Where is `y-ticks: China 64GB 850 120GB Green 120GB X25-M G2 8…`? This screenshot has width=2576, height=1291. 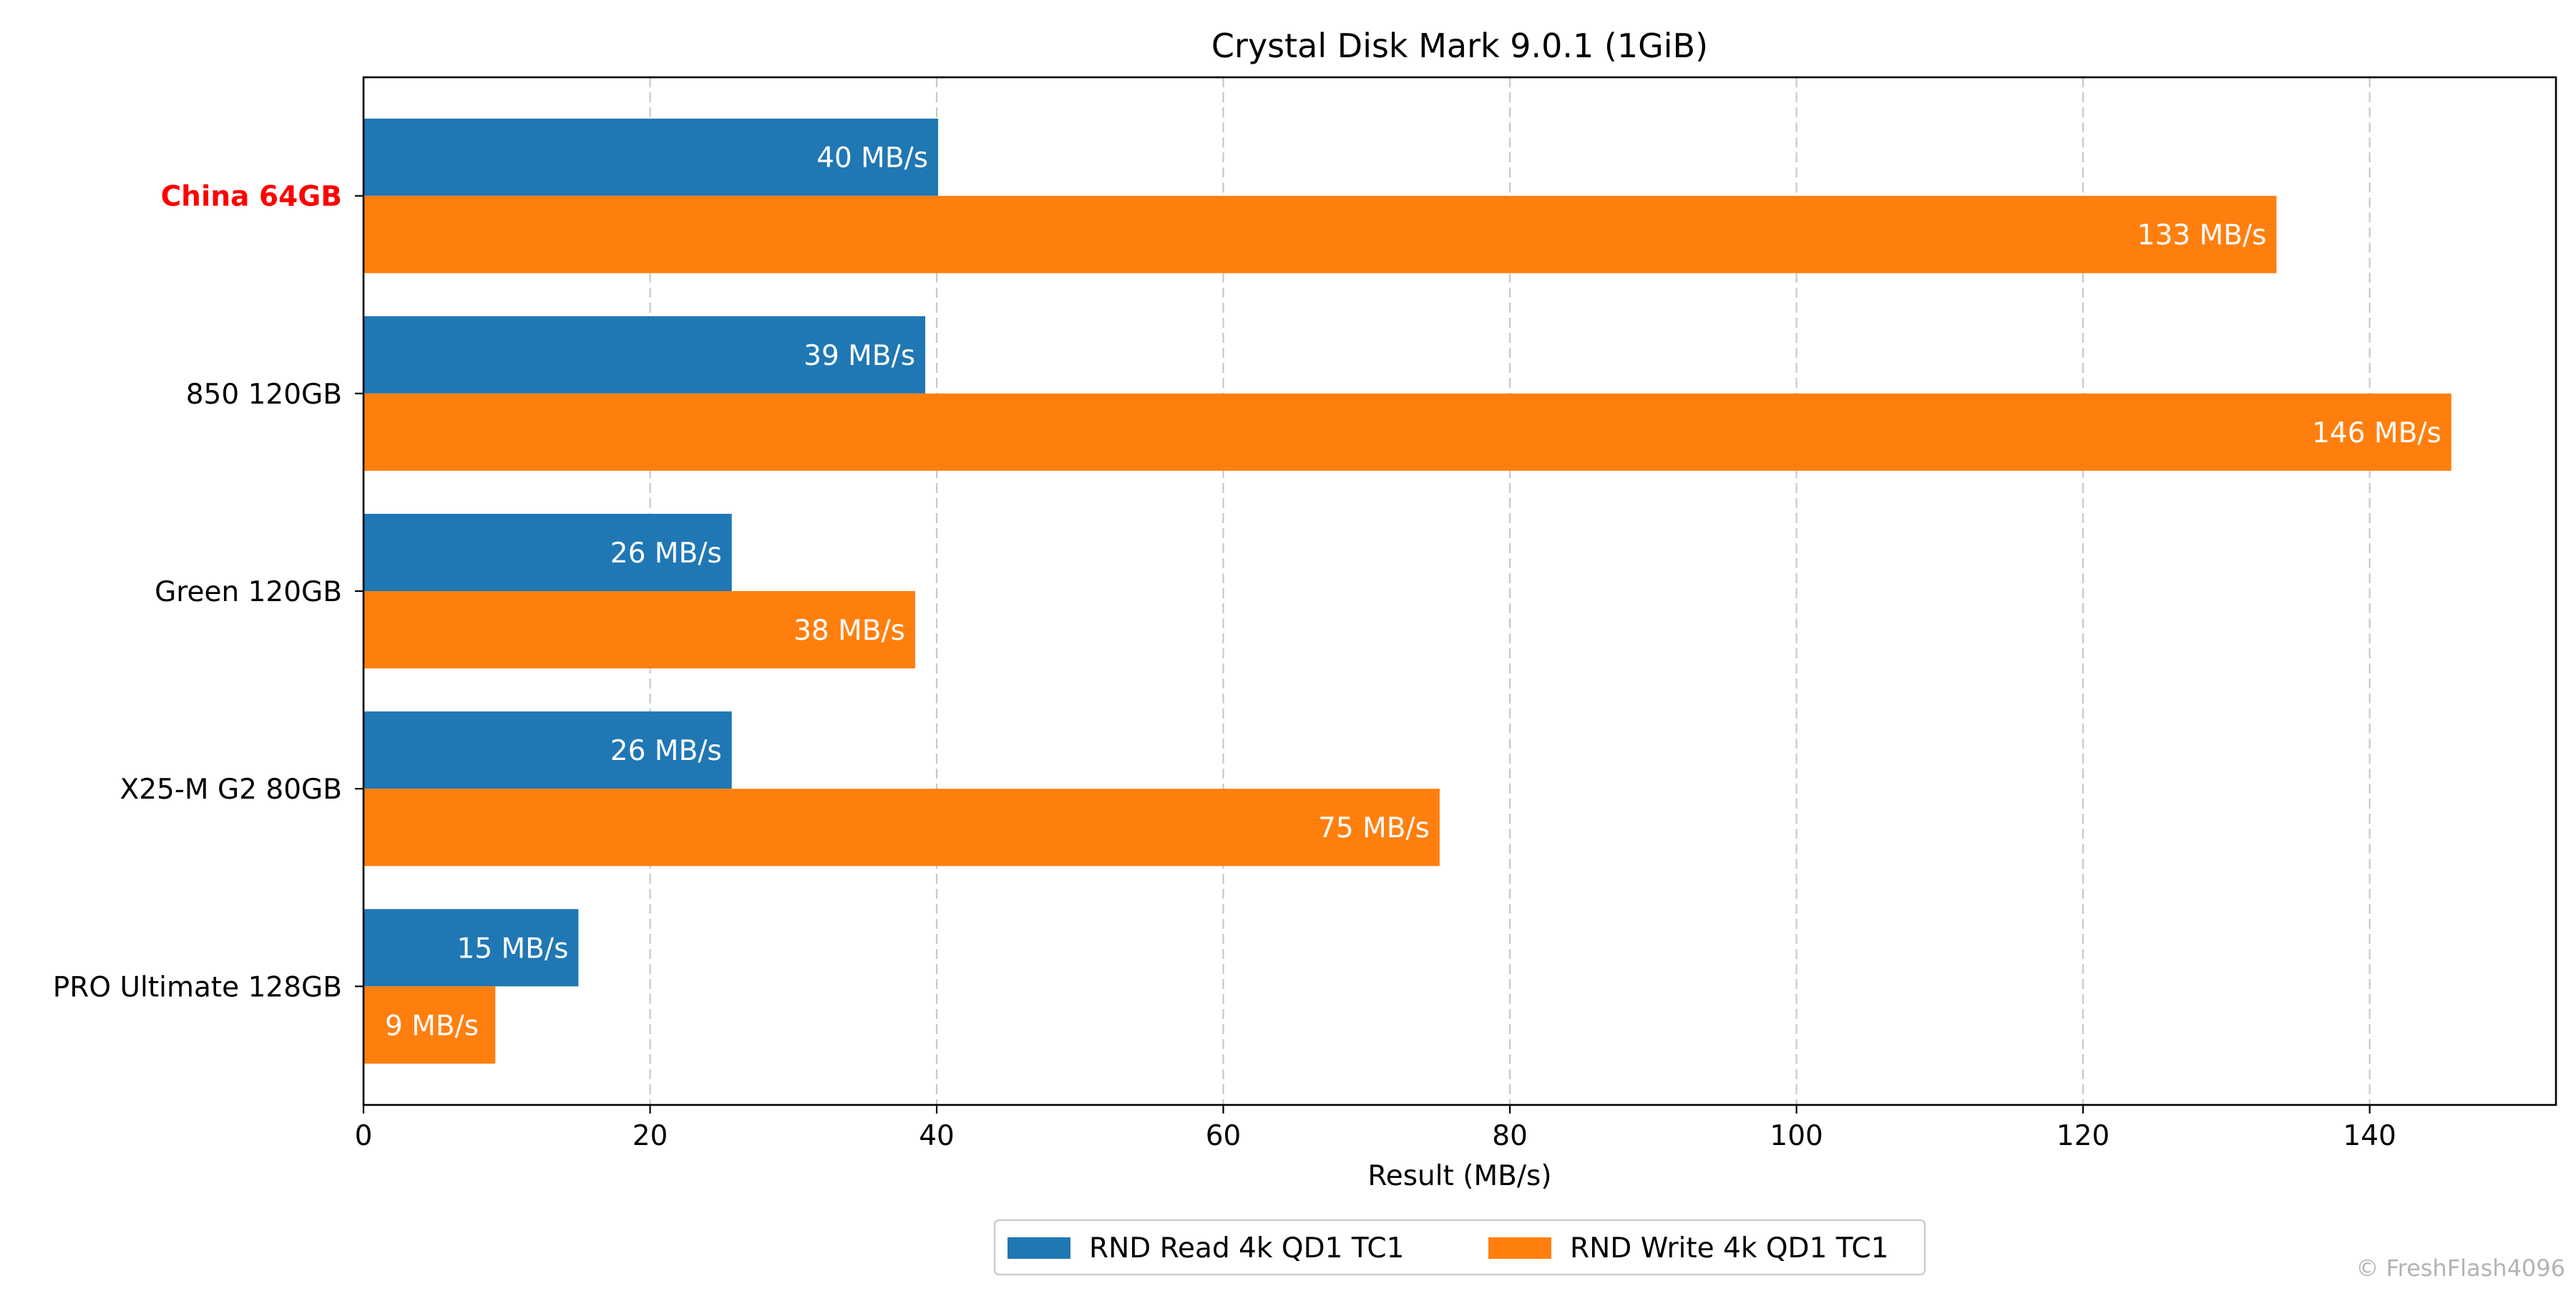 y-ticks: China 64GB 850 120GB Green 120GB X25-M G2 8… is located at coordinates (208, 592).